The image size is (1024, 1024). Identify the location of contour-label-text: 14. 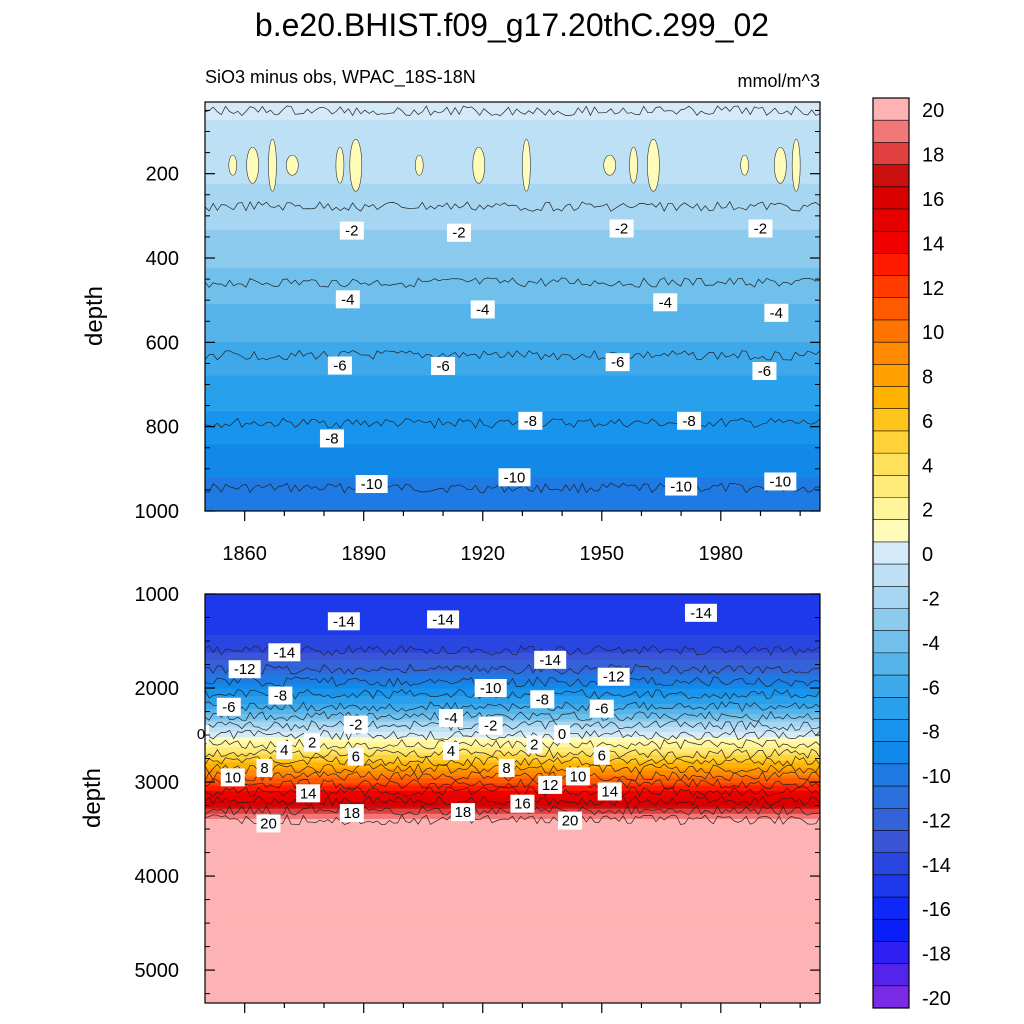
(609, 791).